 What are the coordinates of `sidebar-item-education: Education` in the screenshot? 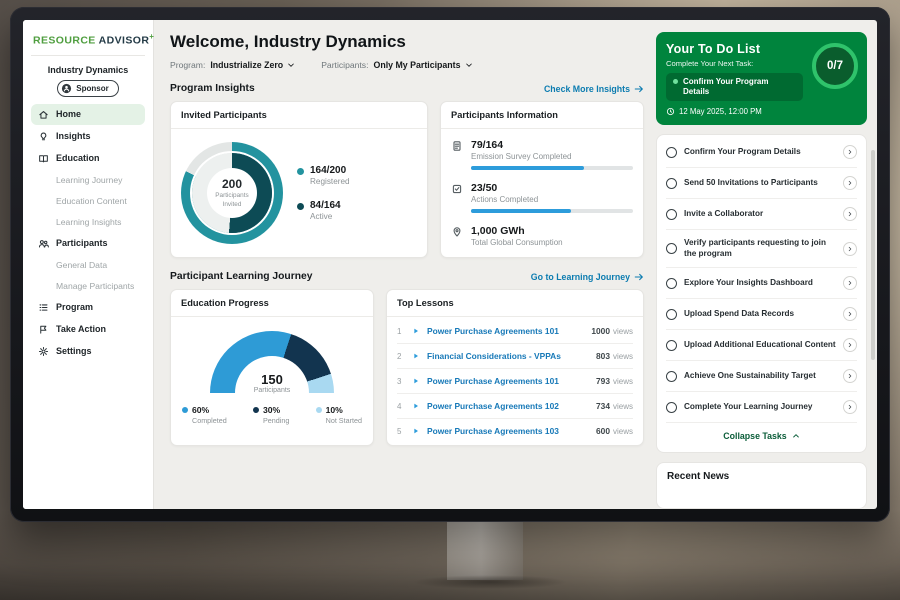 It's located at (88, 158).